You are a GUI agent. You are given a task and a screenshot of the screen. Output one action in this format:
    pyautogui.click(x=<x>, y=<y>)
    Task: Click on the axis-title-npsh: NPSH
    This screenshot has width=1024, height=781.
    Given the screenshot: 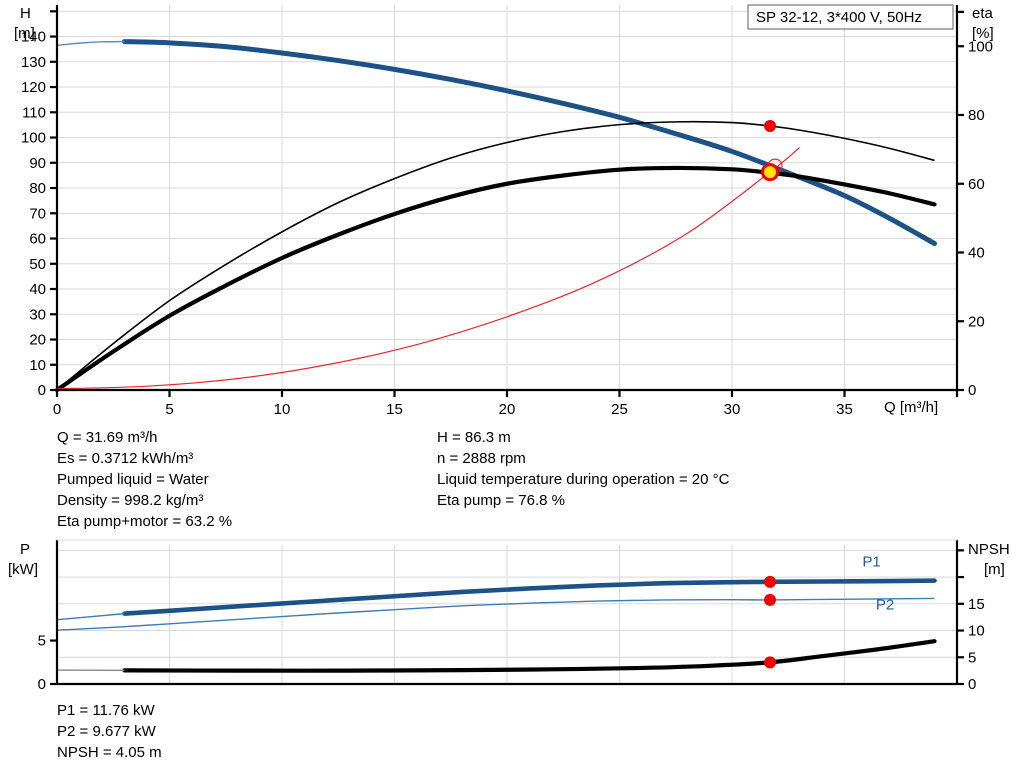 What is the action you would take?
    pyautogui.click(x=989, y=549)
    